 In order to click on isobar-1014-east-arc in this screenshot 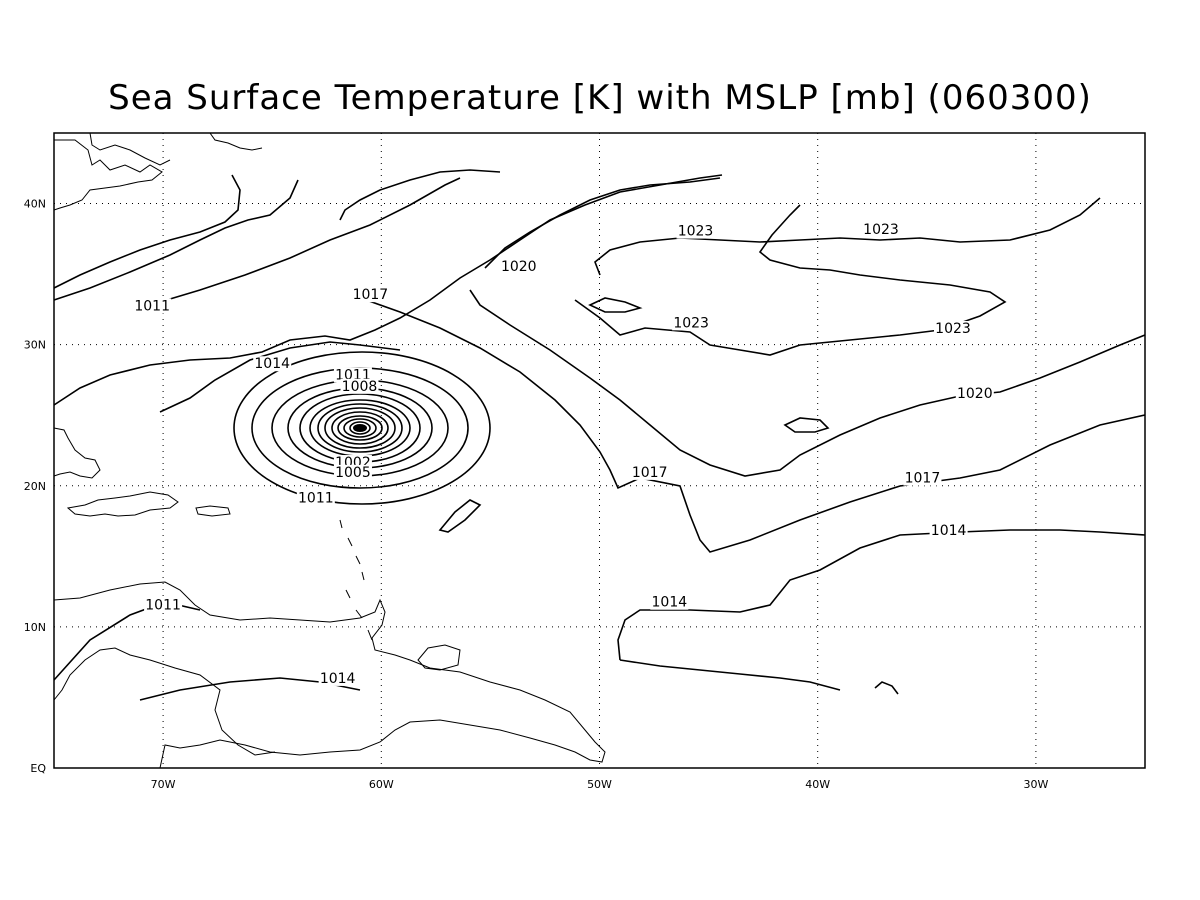, I will do `click(886, 688)`.